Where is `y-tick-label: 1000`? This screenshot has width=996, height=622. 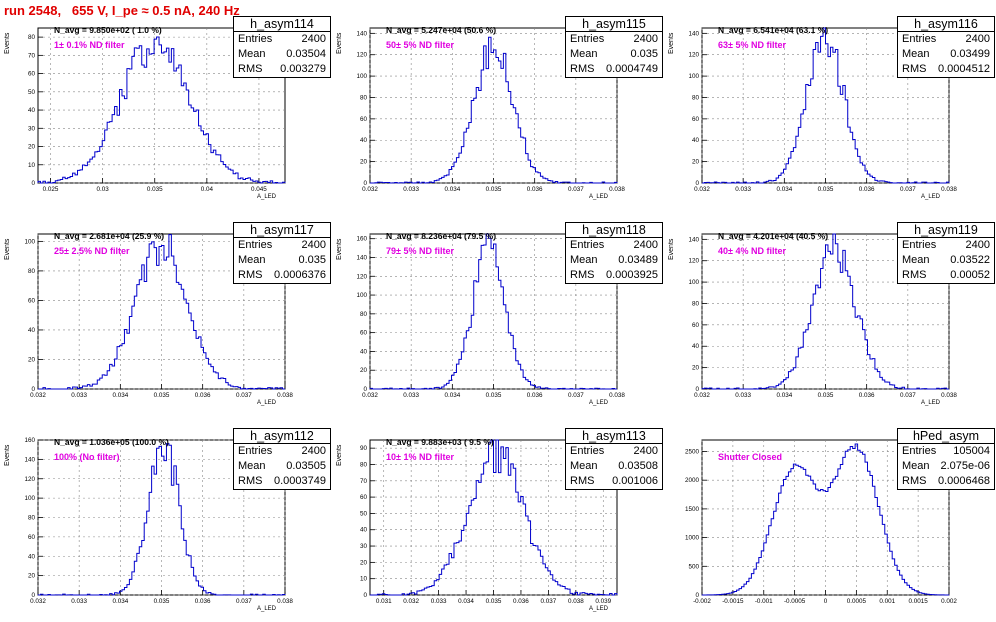 y-tick-label: 1000 is located at coordinates (692, 538).